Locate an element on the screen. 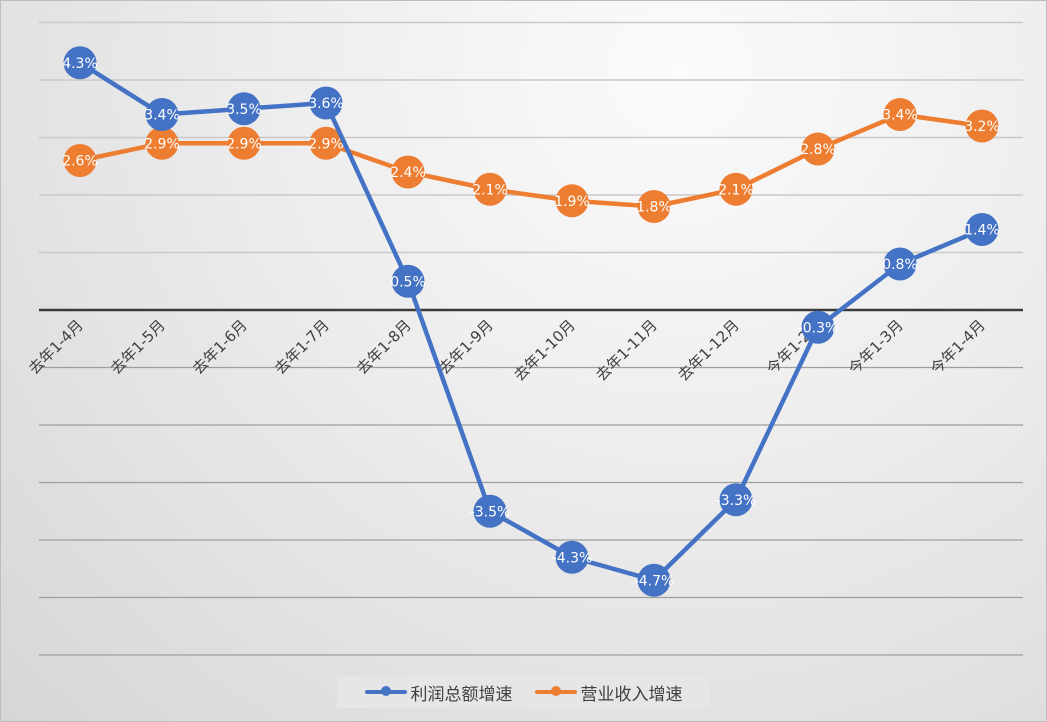  x-axis-tick-label: 去年1-7月 is located at coordinates (302, 347).